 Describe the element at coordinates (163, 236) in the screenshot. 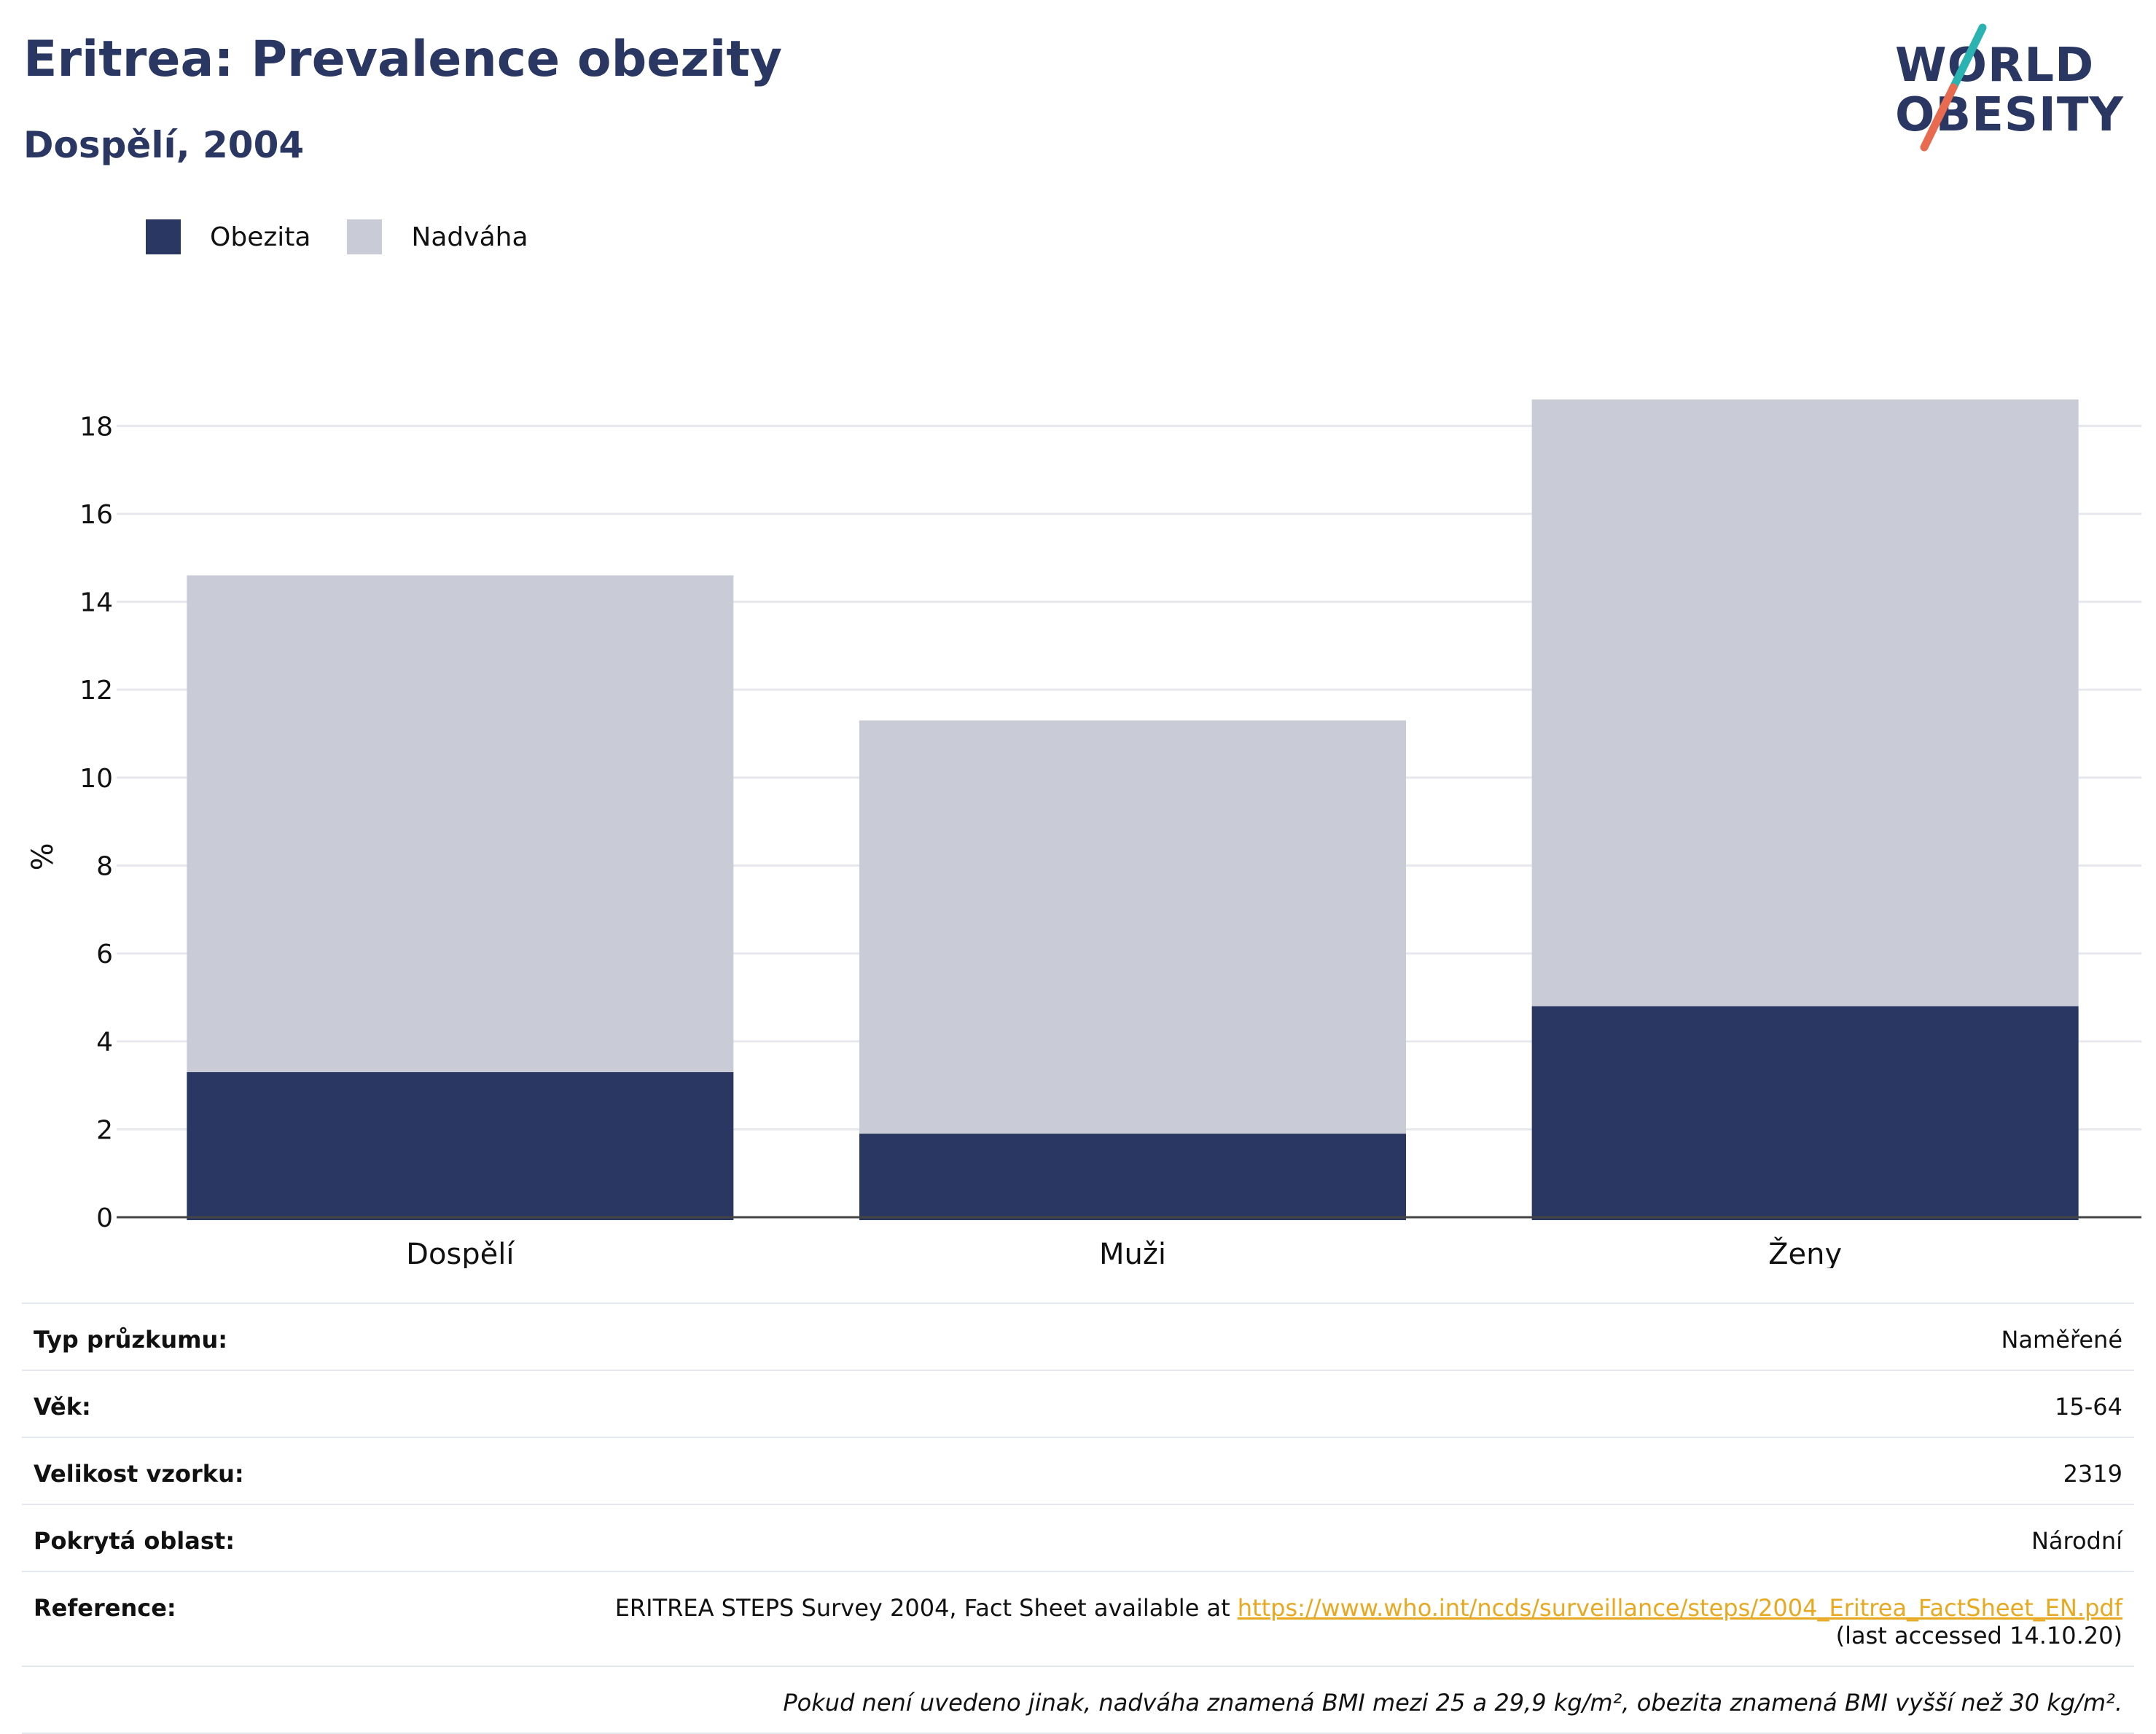

I see `legend-swatch-obesity` at that location.